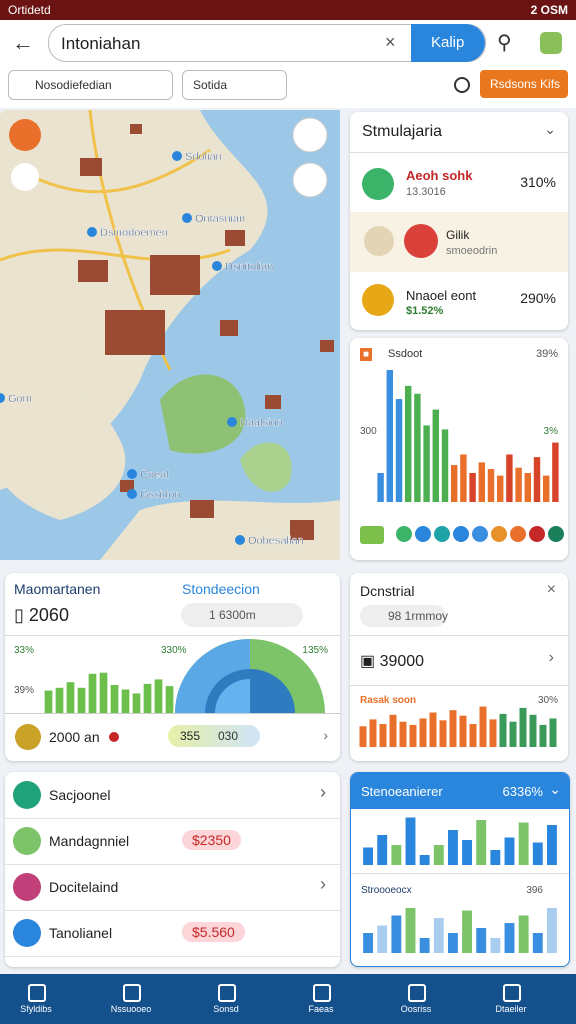 This screenshot has height=1024, width=576. I want to click on row-value: 310%, so click(538, 182).